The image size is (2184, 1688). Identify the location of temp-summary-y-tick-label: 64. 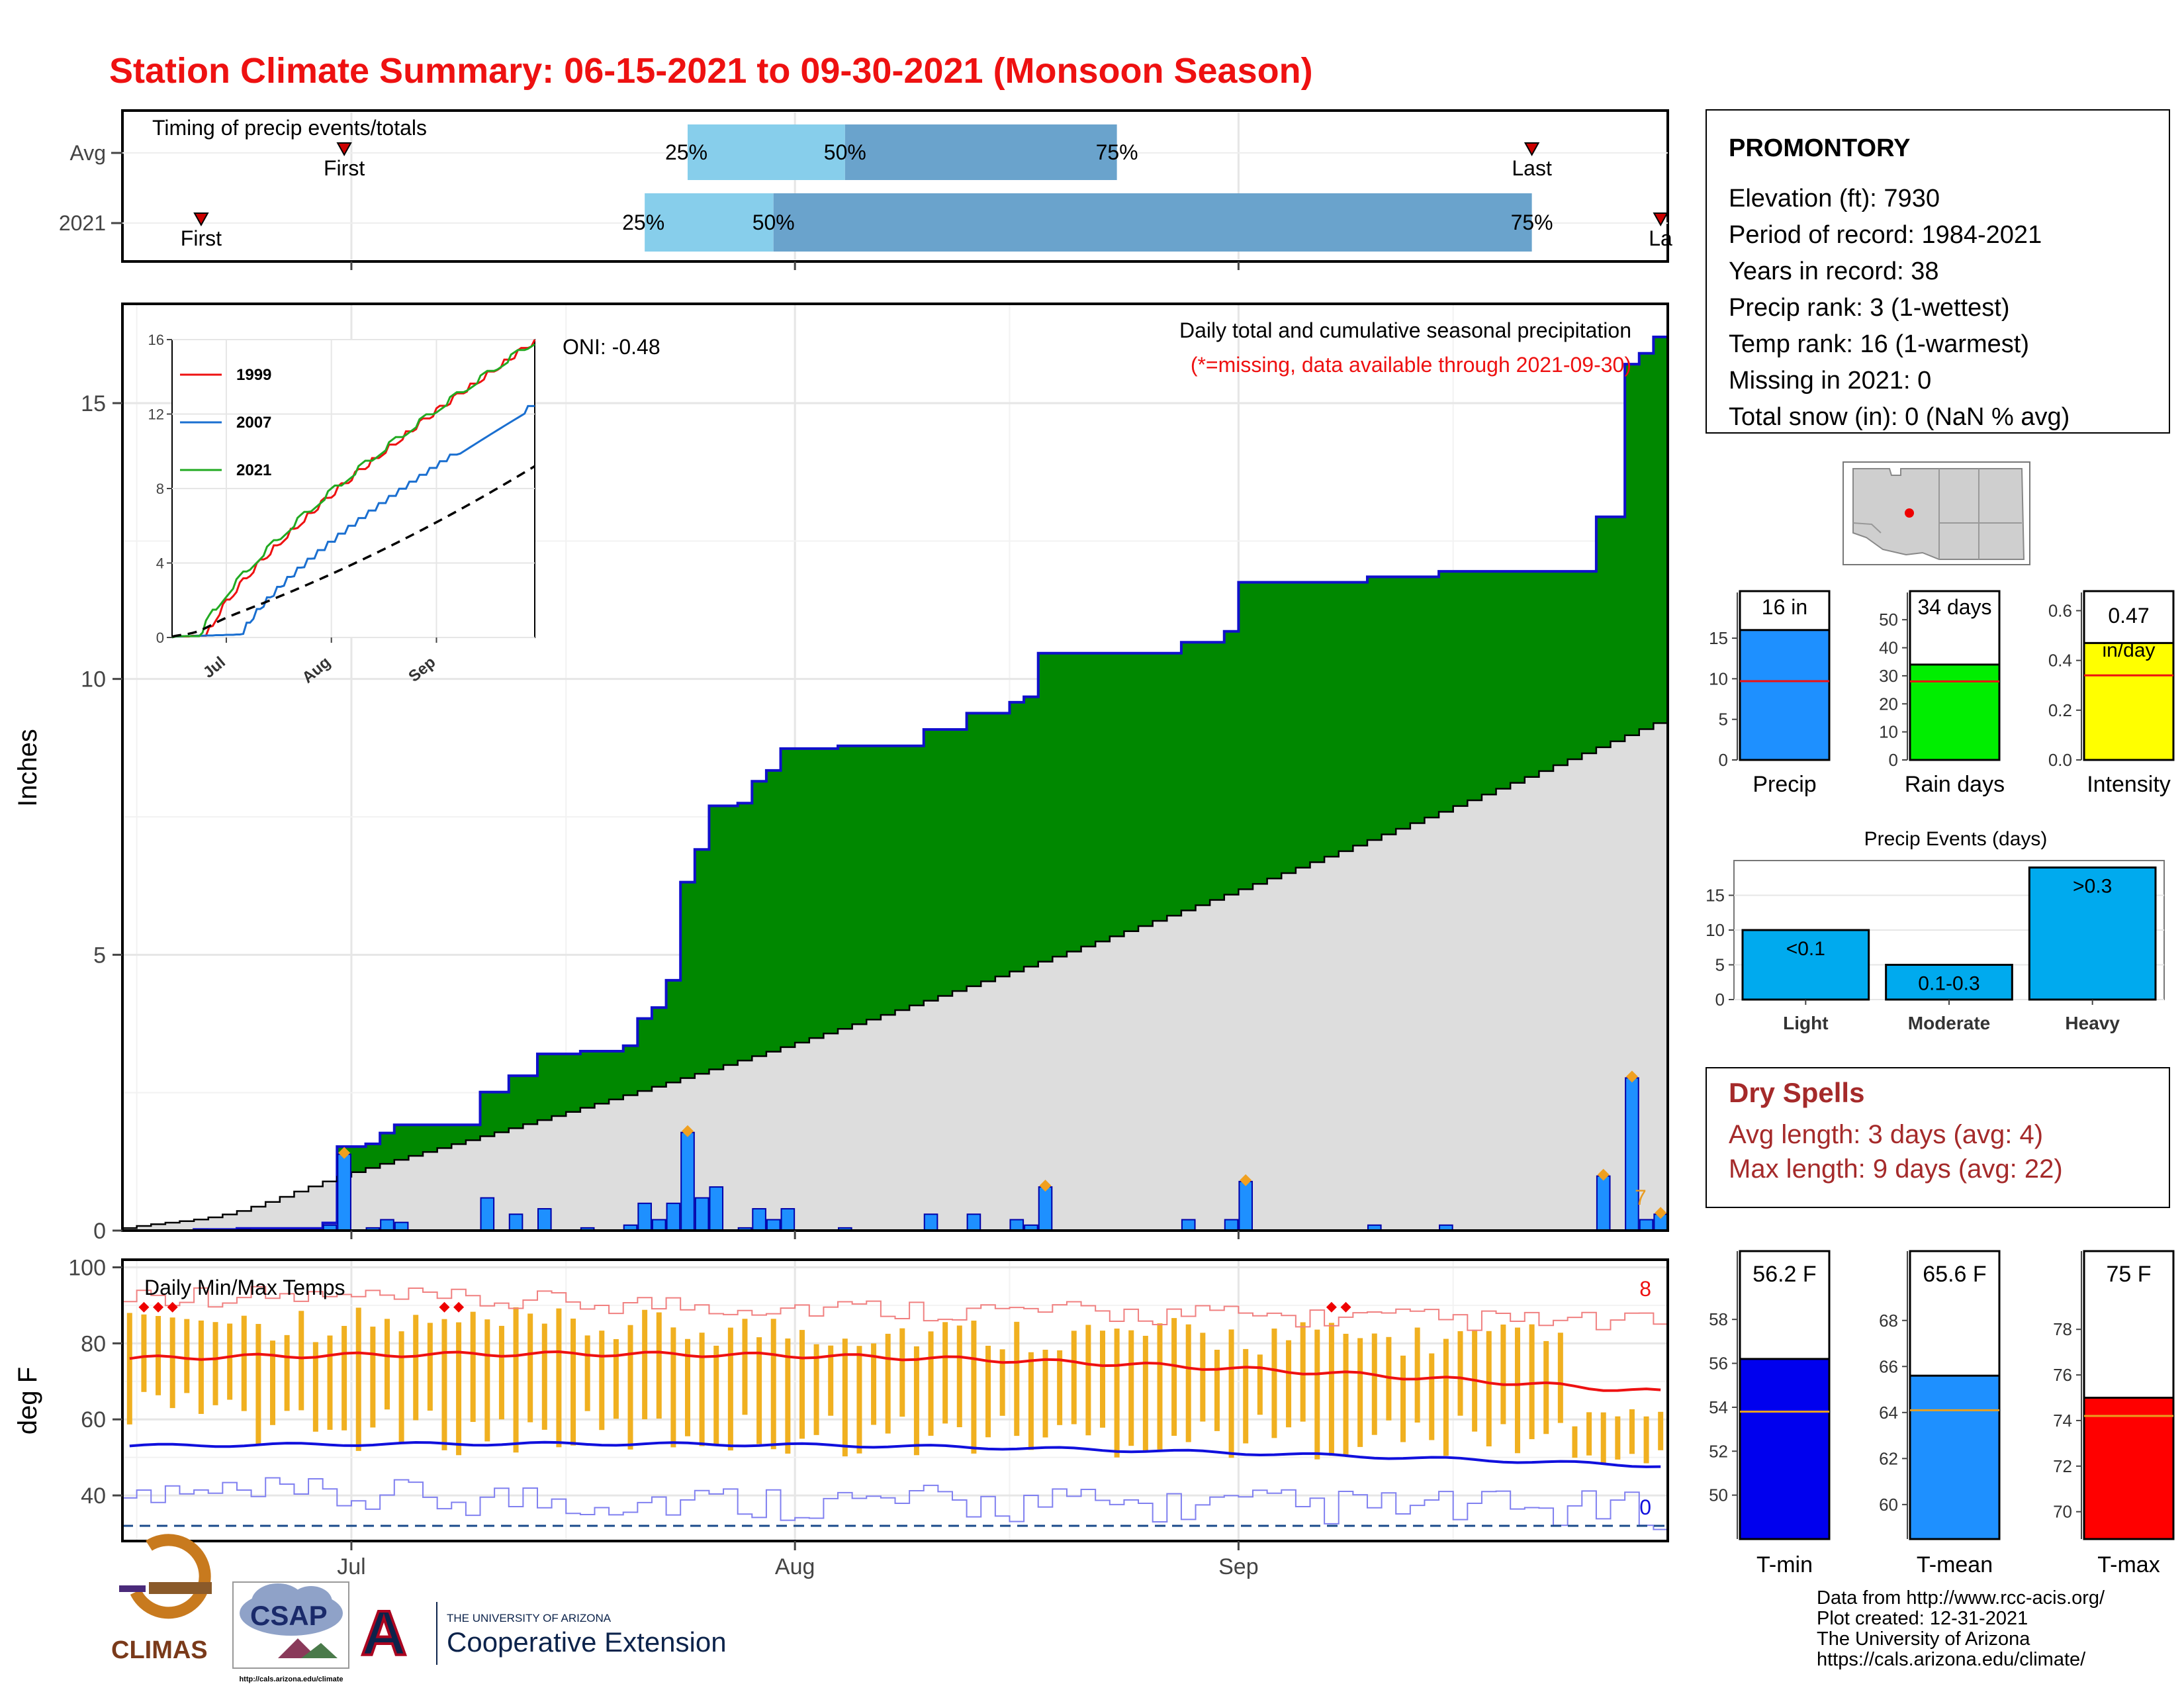
(1888, 1413).